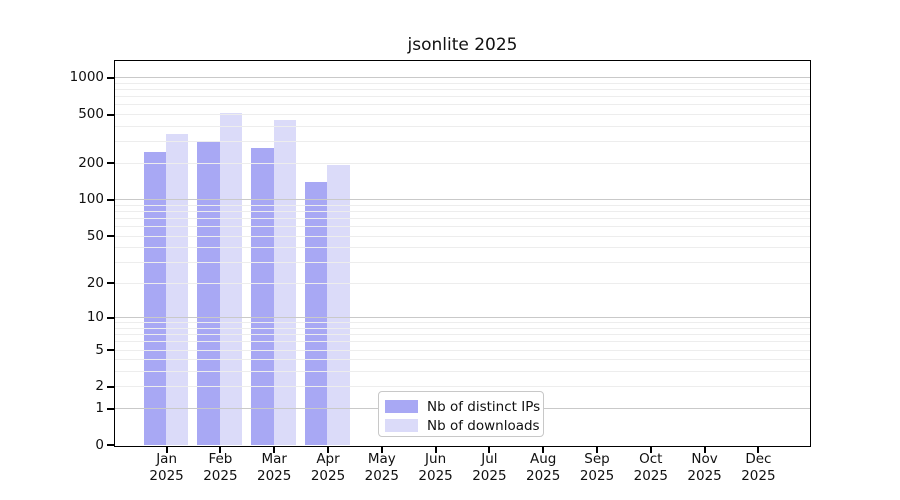 The image size is (900, 500). I want to click on y-tick-label: 1, so click(99, 408).